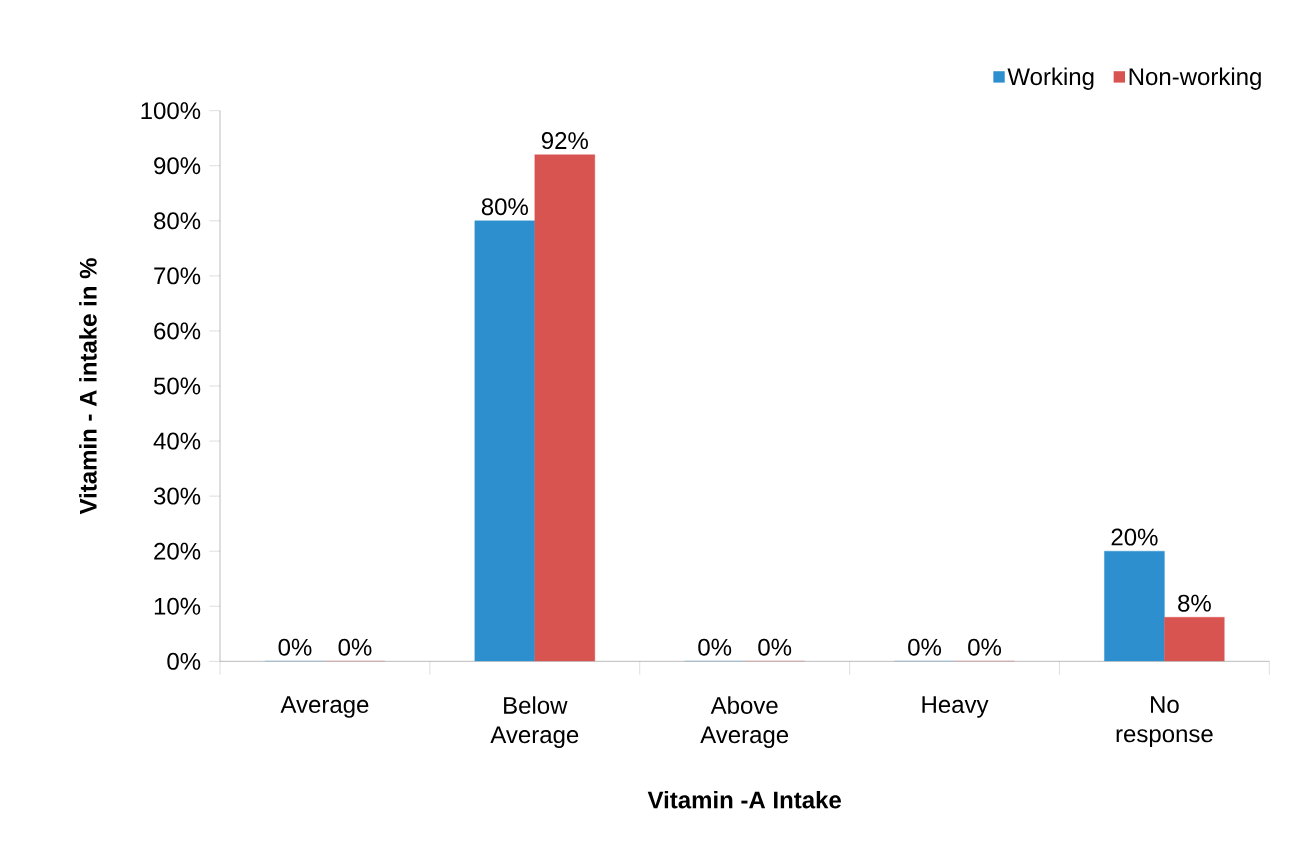 The height and width of the screenshot is (868, 1294). What do you see at coordinates (1194, 603) in the screenshot?
I see `data-label: 8%` at bounding box center [1194, 603].